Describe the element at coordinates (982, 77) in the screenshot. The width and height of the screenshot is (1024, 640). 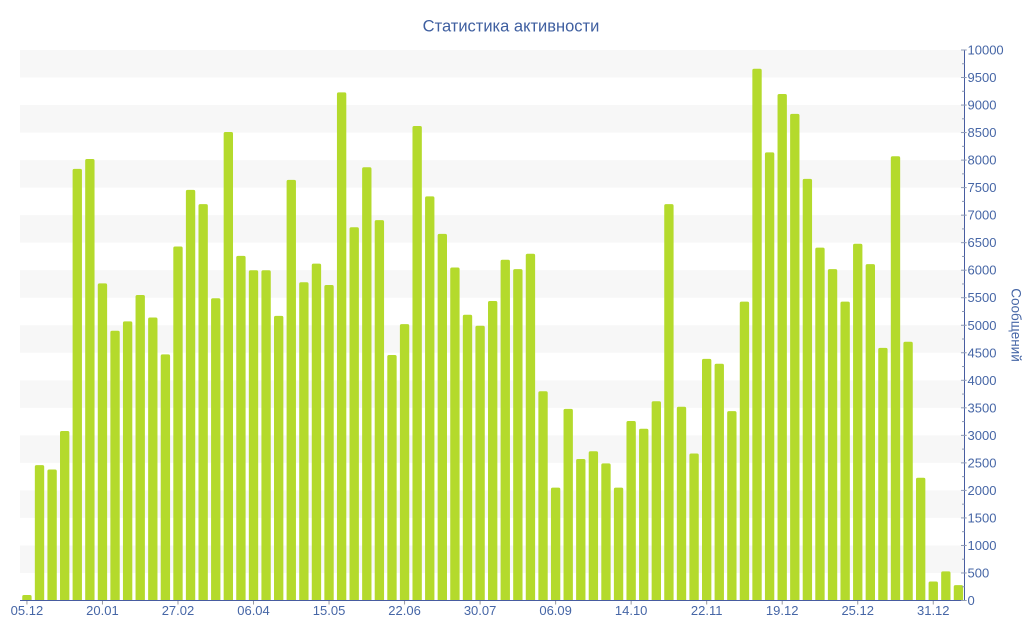
I see `svg-text: 9500` at that location.